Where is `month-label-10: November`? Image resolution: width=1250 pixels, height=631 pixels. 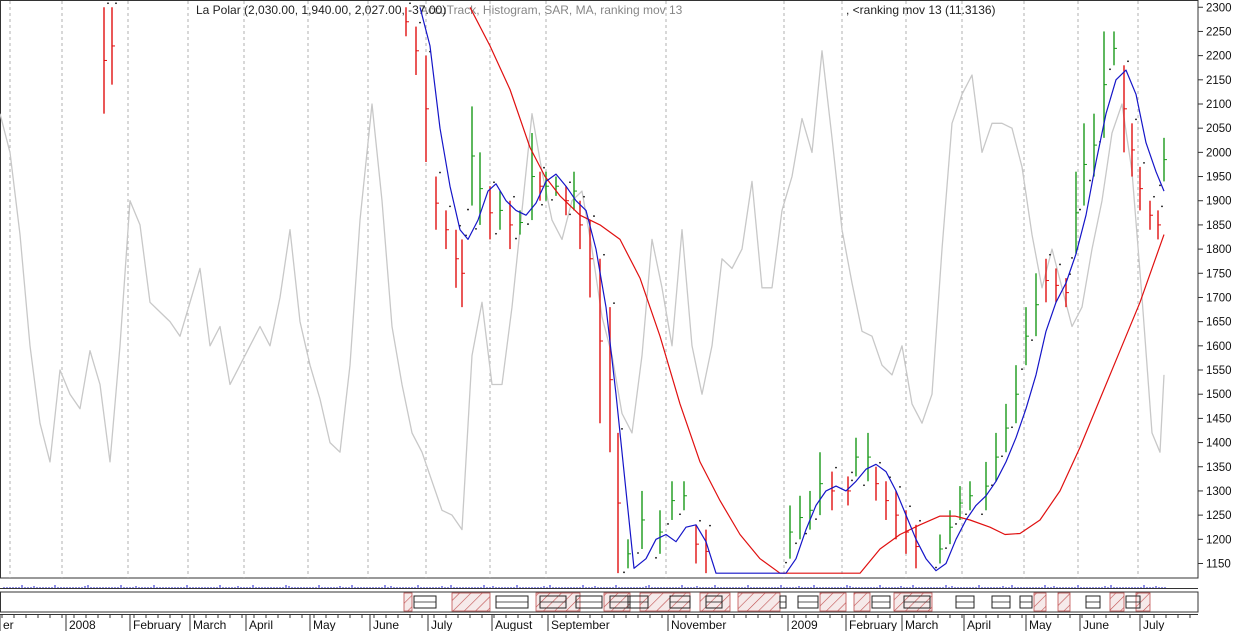
month-label-10: November is located at coordinates (698, 624).